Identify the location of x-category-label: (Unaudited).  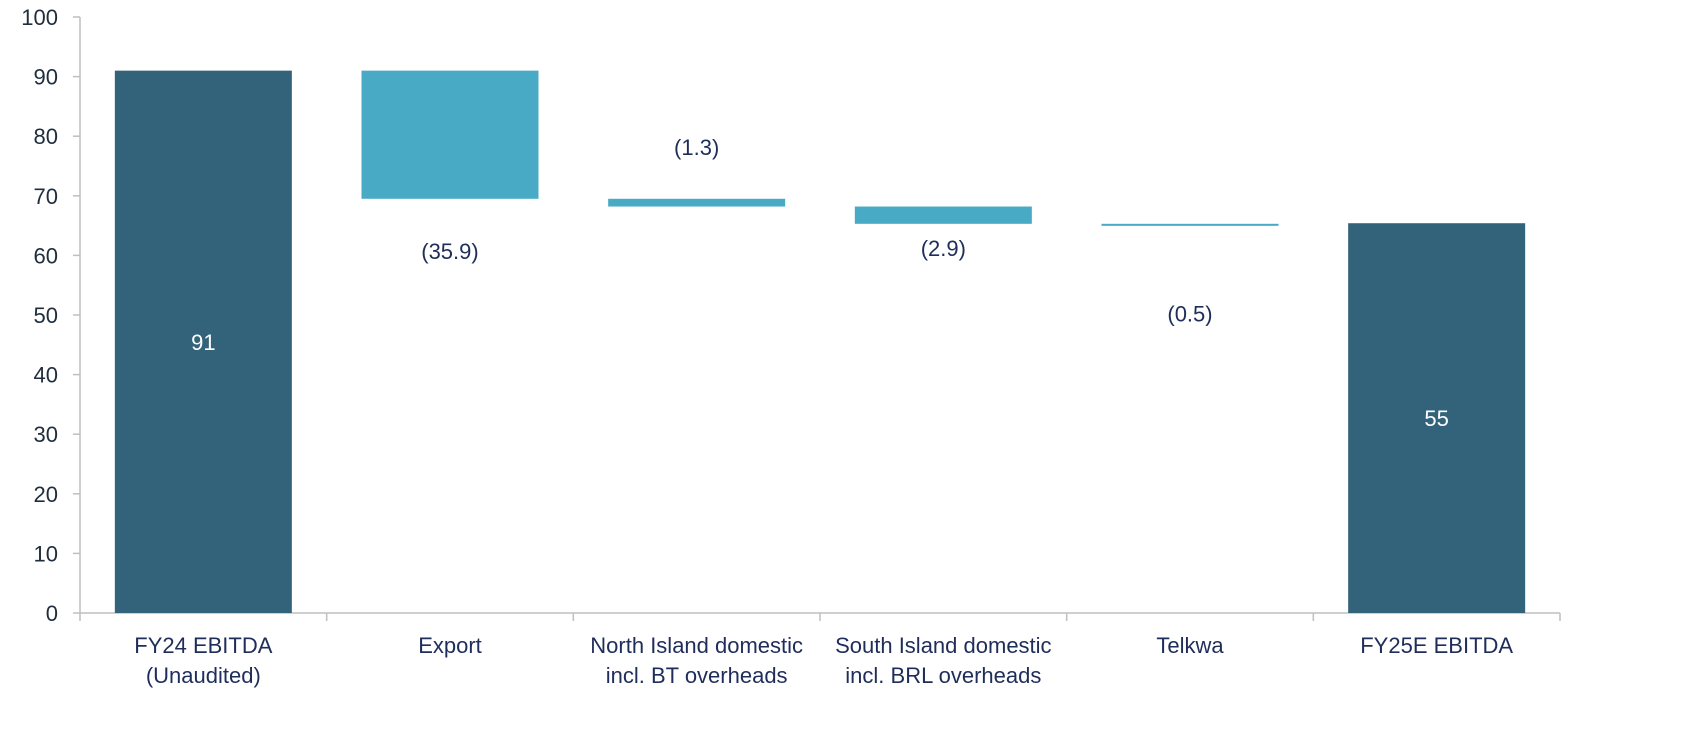
(203, 675).